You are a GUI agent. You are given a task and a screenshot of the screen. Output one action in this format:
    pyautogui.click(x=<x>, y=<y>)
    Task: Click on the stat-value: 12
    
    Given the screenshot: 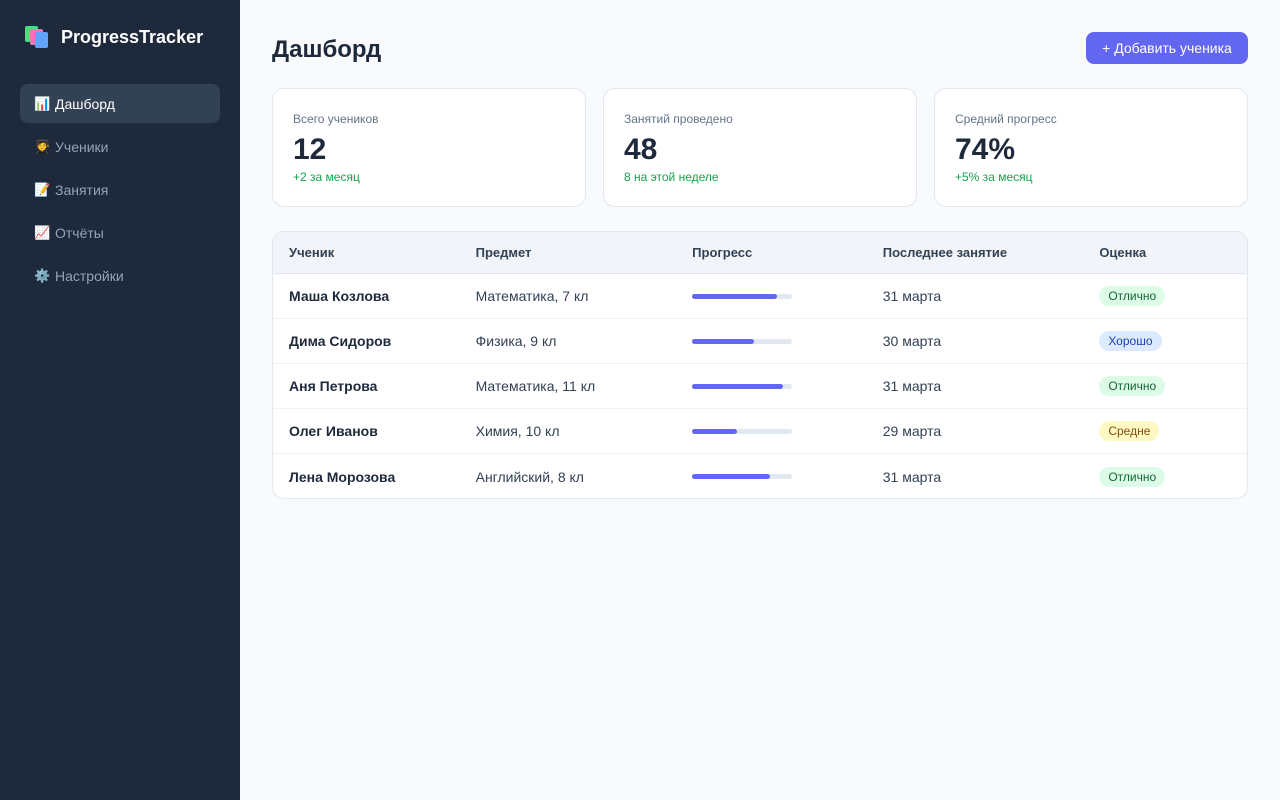 What is the action you would take?
    pyautogui.click(x=310, y=149)
    